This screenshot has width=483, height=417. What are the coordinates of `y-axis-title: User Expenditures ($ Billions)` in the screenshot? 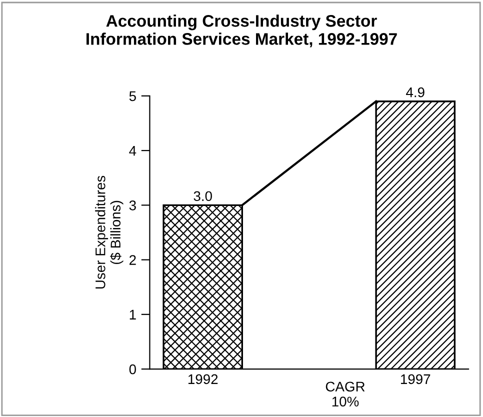 It's located at (109, 232).